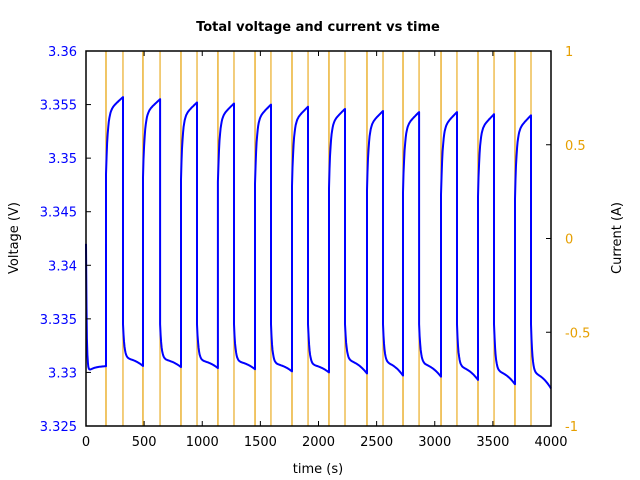 The image size is (640, 480). Describe the element at coordinates (318, 469) in the screenshot. I see `x-axis-label: time (s)` at that location.